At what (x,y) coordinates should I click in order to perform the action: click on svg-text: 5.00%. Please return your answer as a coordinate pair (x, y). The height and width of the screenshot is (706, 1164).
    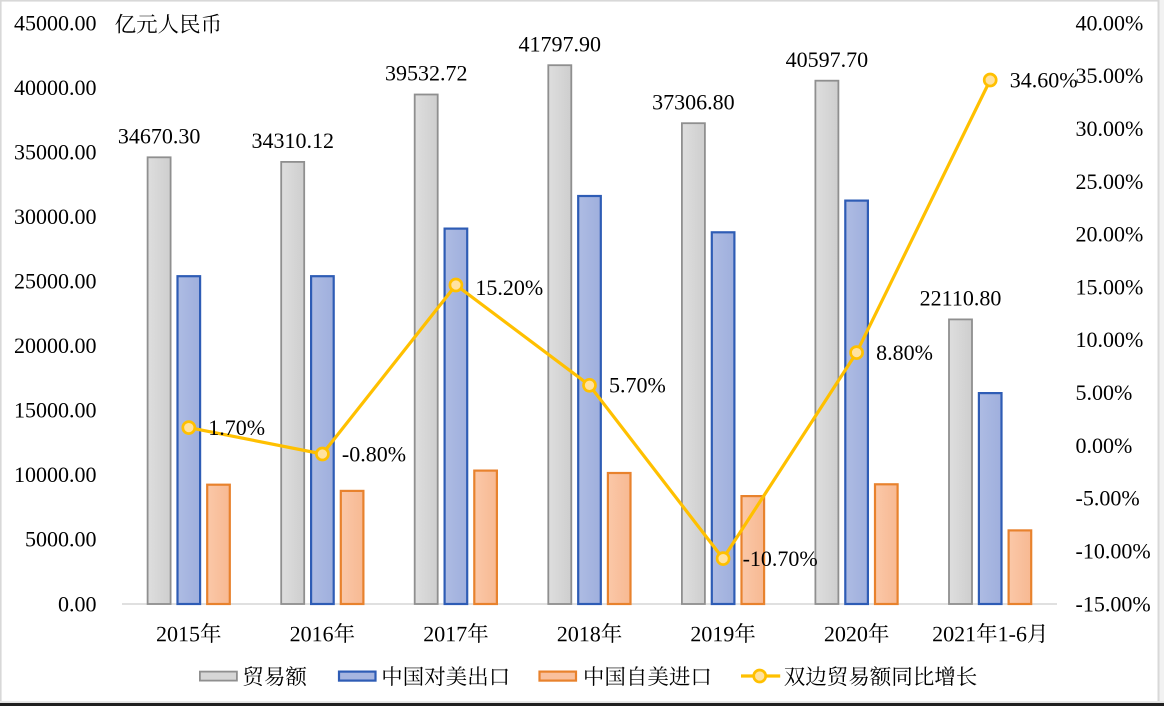
    Looking at the image, I should click on (1104, 392).